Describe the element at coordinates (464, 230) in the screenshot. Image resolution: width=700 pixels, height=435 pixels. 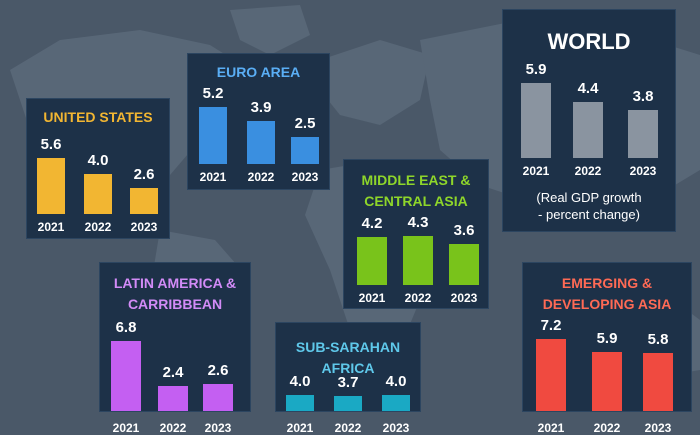
I see `middle-east-central-asia-value-label-2023: 3.6` at that location.